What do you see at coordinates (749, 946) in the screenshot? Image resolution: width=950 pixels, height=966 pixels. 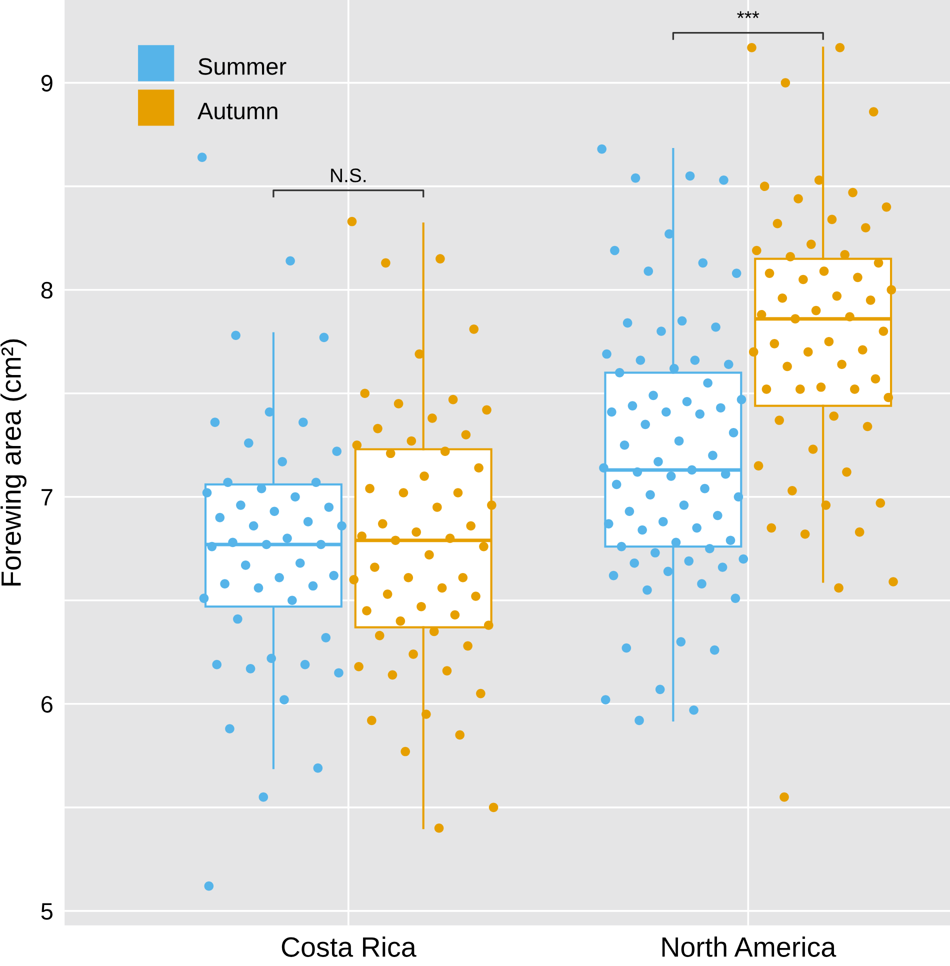 I see `x-tick-label: North America` at bounding box center [749, 946].